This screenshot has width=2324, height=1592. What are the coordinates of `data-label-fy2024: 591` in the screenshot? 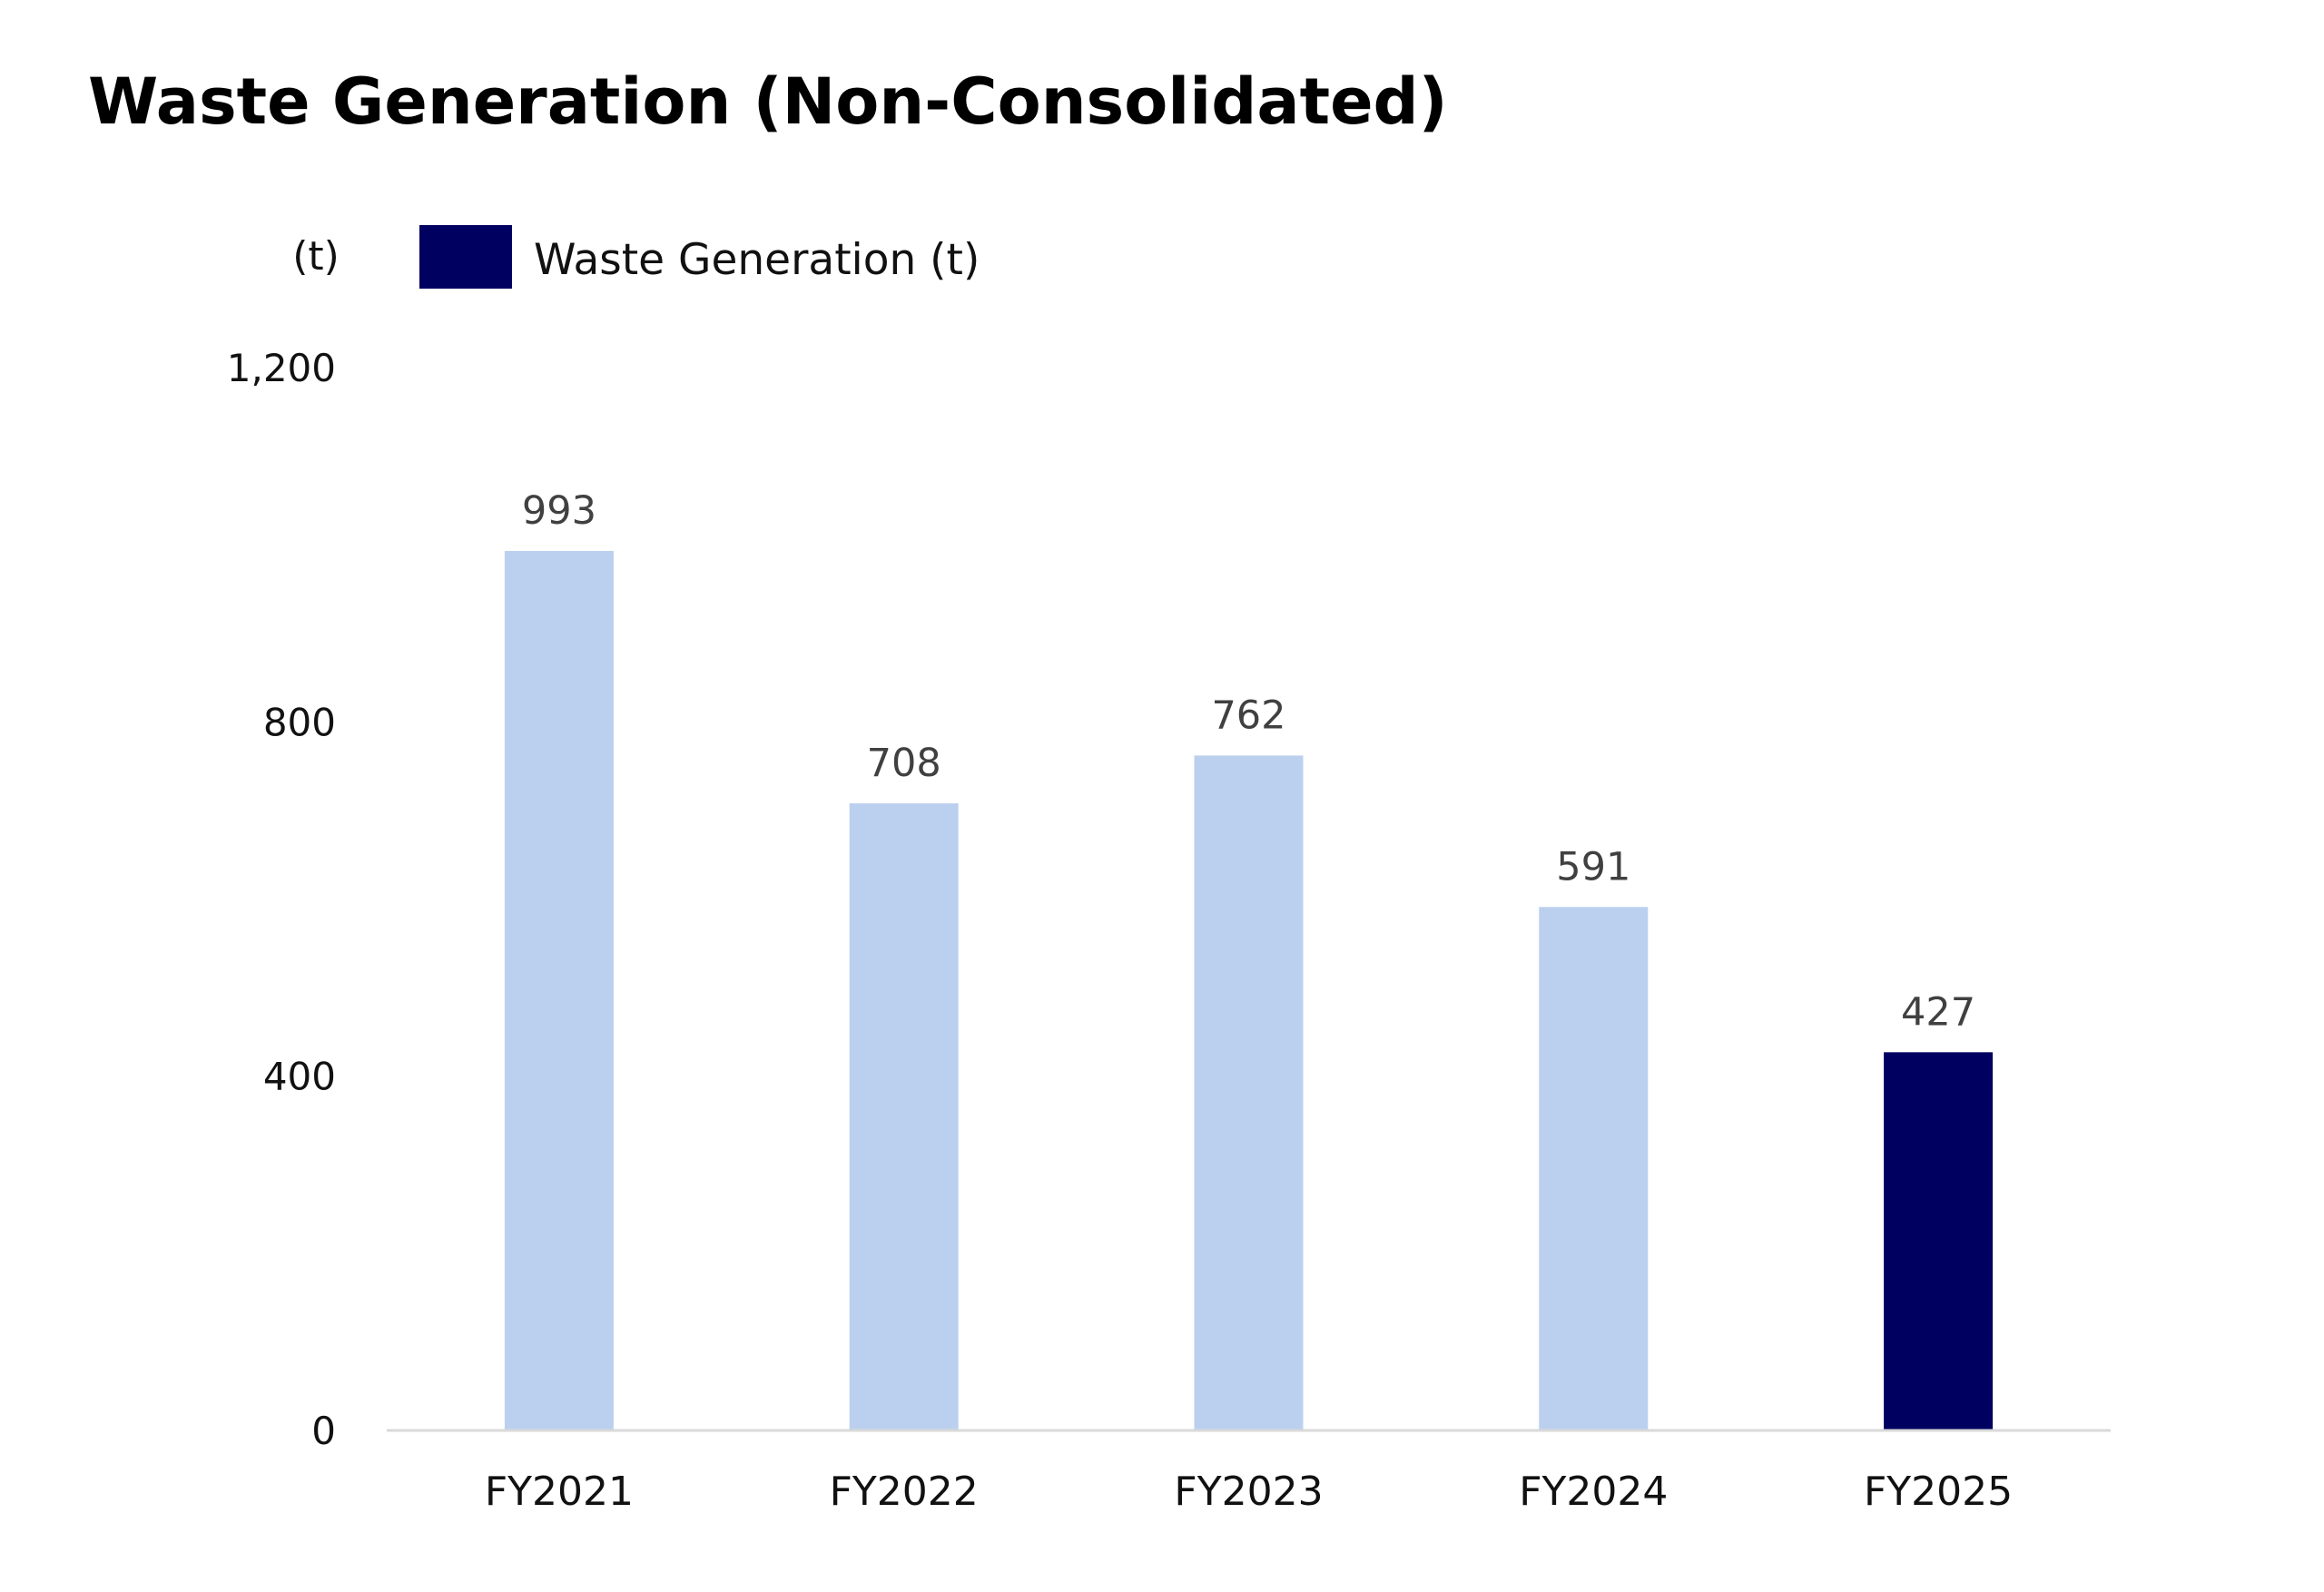 It's located at (1593, 866).